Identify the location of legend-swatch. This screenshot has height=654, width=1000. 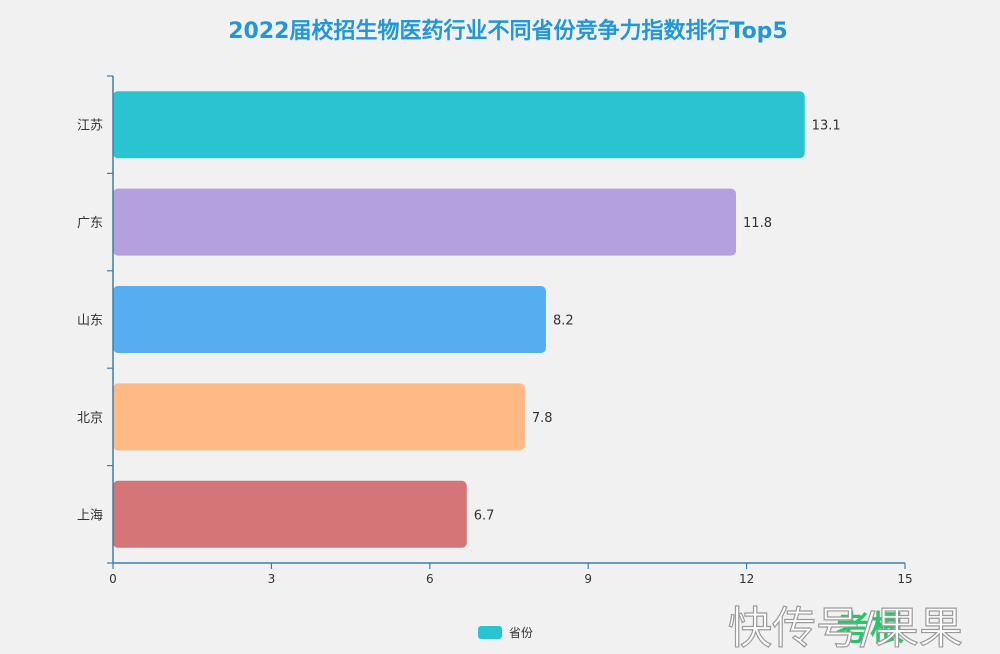
(490, 632).